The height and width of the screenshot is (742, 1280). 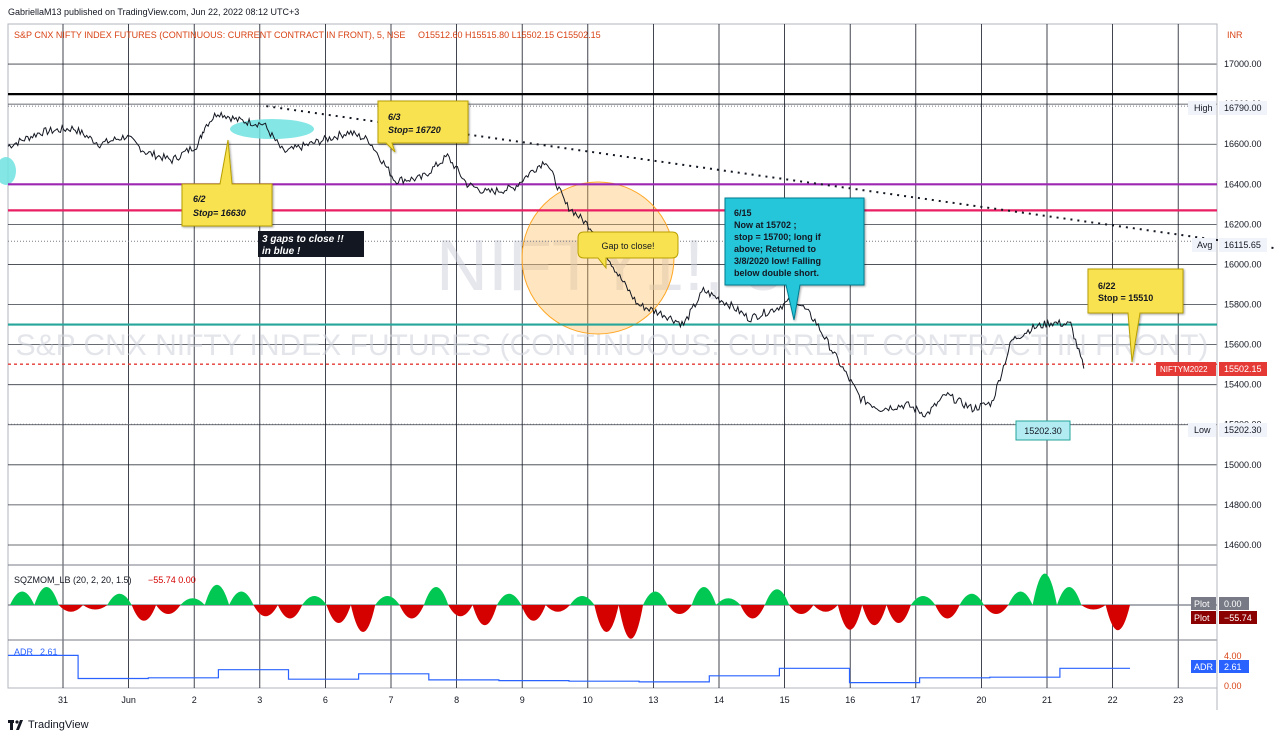 I want to click on gaps-note-line2: in blue !, so click(x=281, y=251).